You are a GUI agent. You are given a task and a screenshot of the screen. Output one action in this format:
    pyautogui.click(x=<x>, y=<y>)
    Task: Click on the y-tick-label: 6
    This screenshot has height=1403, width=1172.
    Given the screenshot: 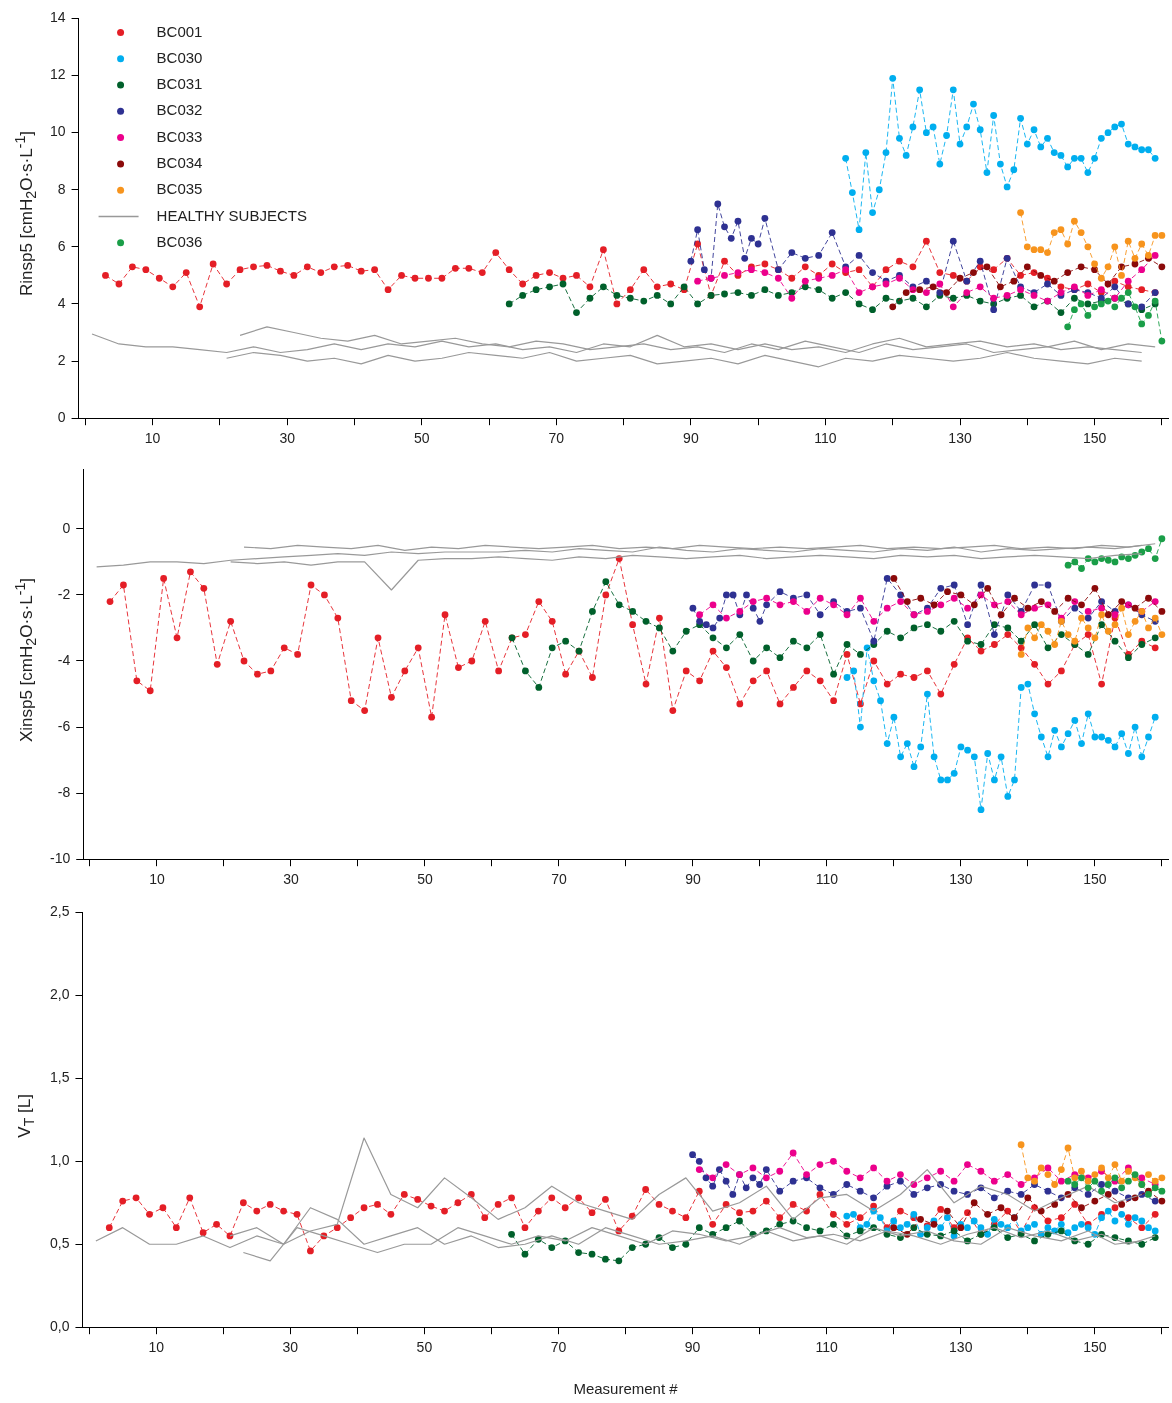 What is the action you would take?
    pyautogui.click(x=61, y=245)
    